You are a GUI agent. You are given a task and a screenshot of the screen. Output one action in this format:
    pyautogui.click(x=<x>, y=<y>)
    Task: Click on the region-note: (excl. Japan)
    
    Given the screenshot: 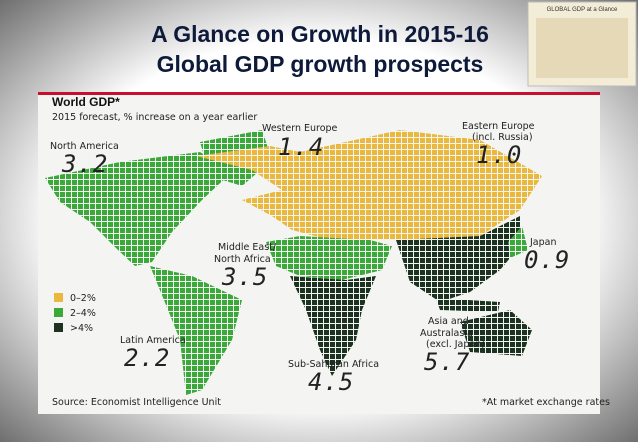 What is the action you would take?
    pyautogui.click(x=455, y=344)
    